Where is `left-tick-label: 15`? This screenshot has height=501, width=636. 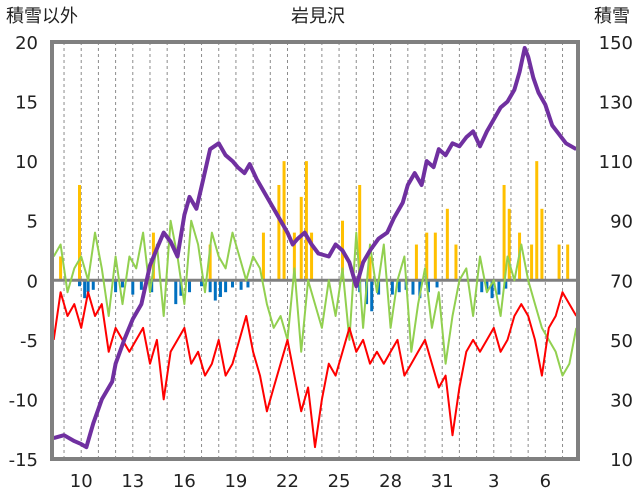
left-tick-label: 15 is located at coordinates (26, 103).